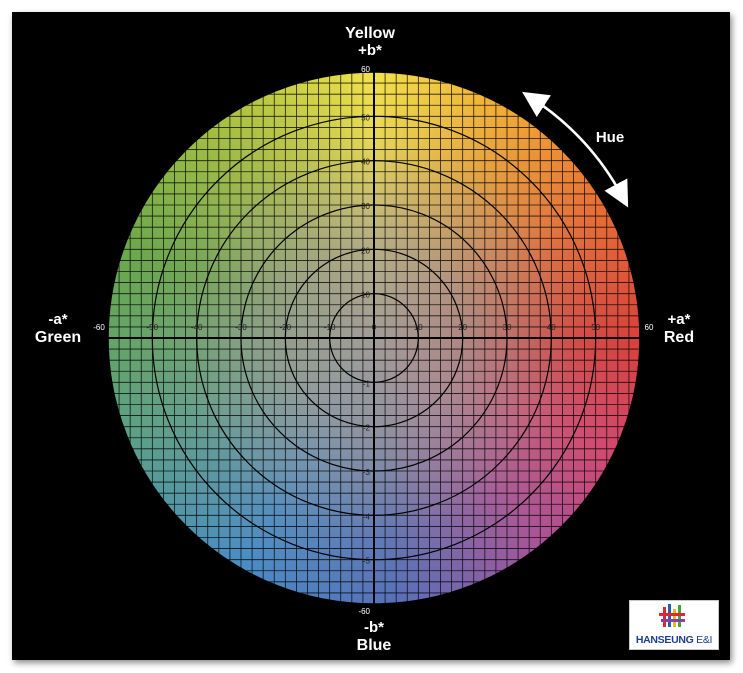 This screenshot has height=673, width=743. I want to click on b-tick-label: 50, so click(365, 117).